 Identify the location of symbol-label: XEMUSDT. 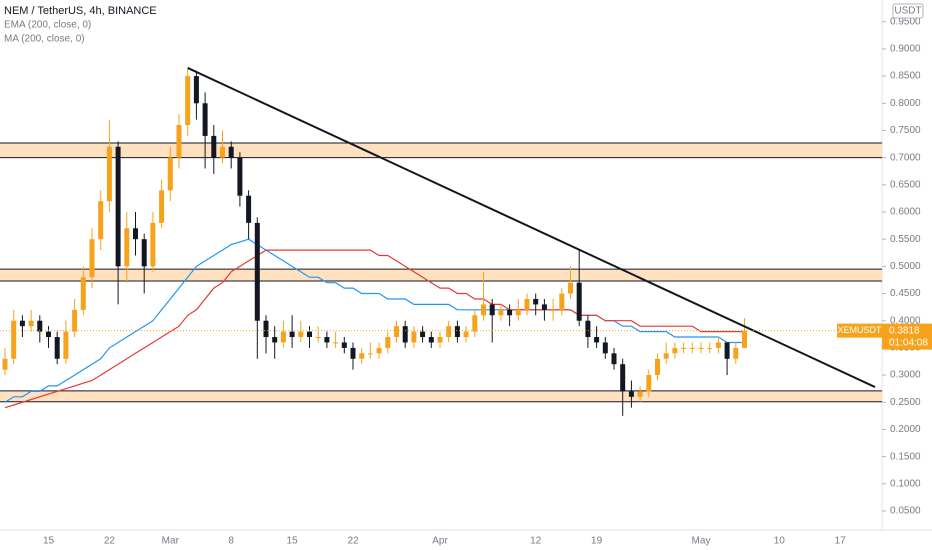
(859, 330).